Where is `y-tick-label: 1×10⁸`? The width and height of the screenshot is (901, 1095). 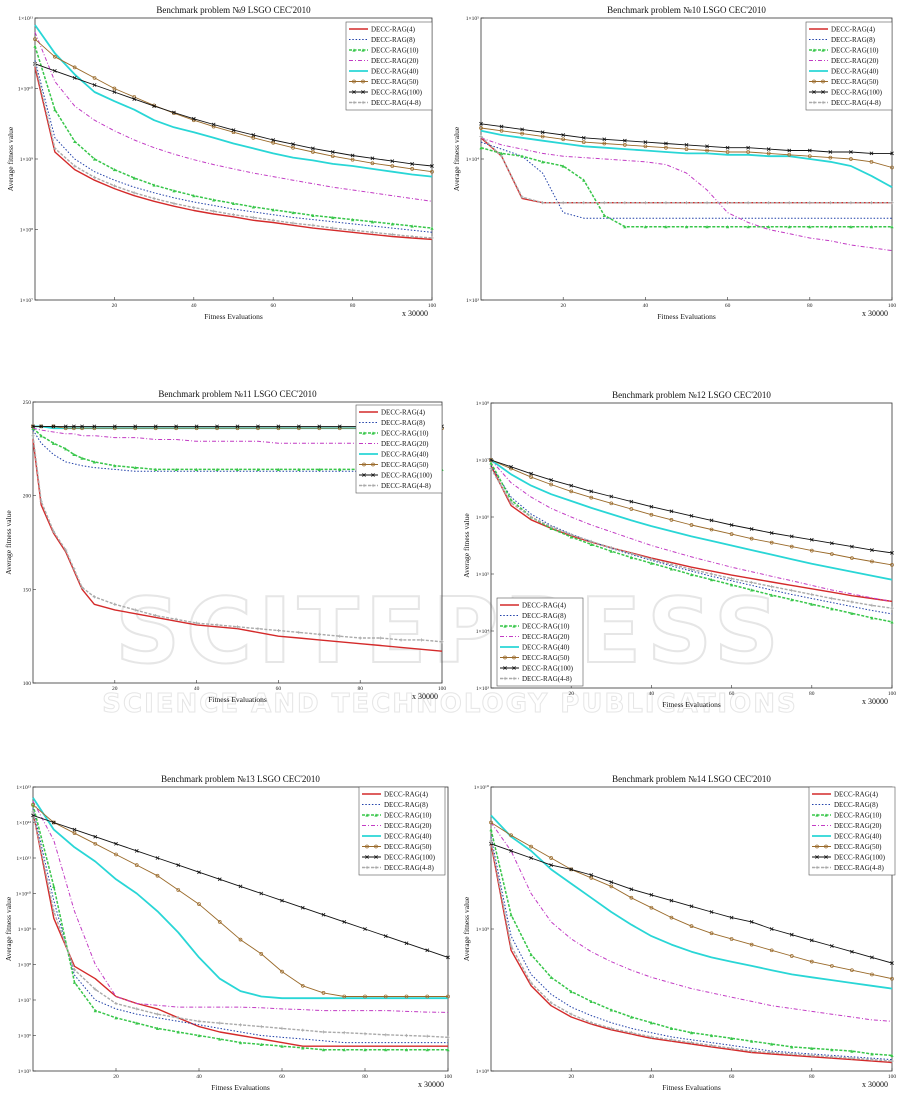 y-tick-label: 1×10⁸ is located at coordinates (482, 404).